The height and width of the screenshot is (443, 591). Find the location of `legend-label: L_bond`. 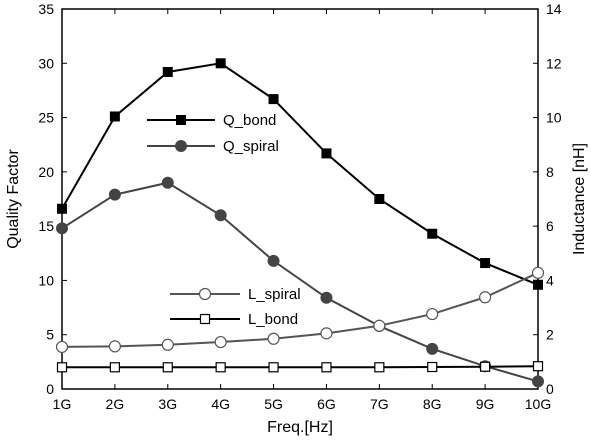

legend-label: L_bond is located at coordinates (273, 319).